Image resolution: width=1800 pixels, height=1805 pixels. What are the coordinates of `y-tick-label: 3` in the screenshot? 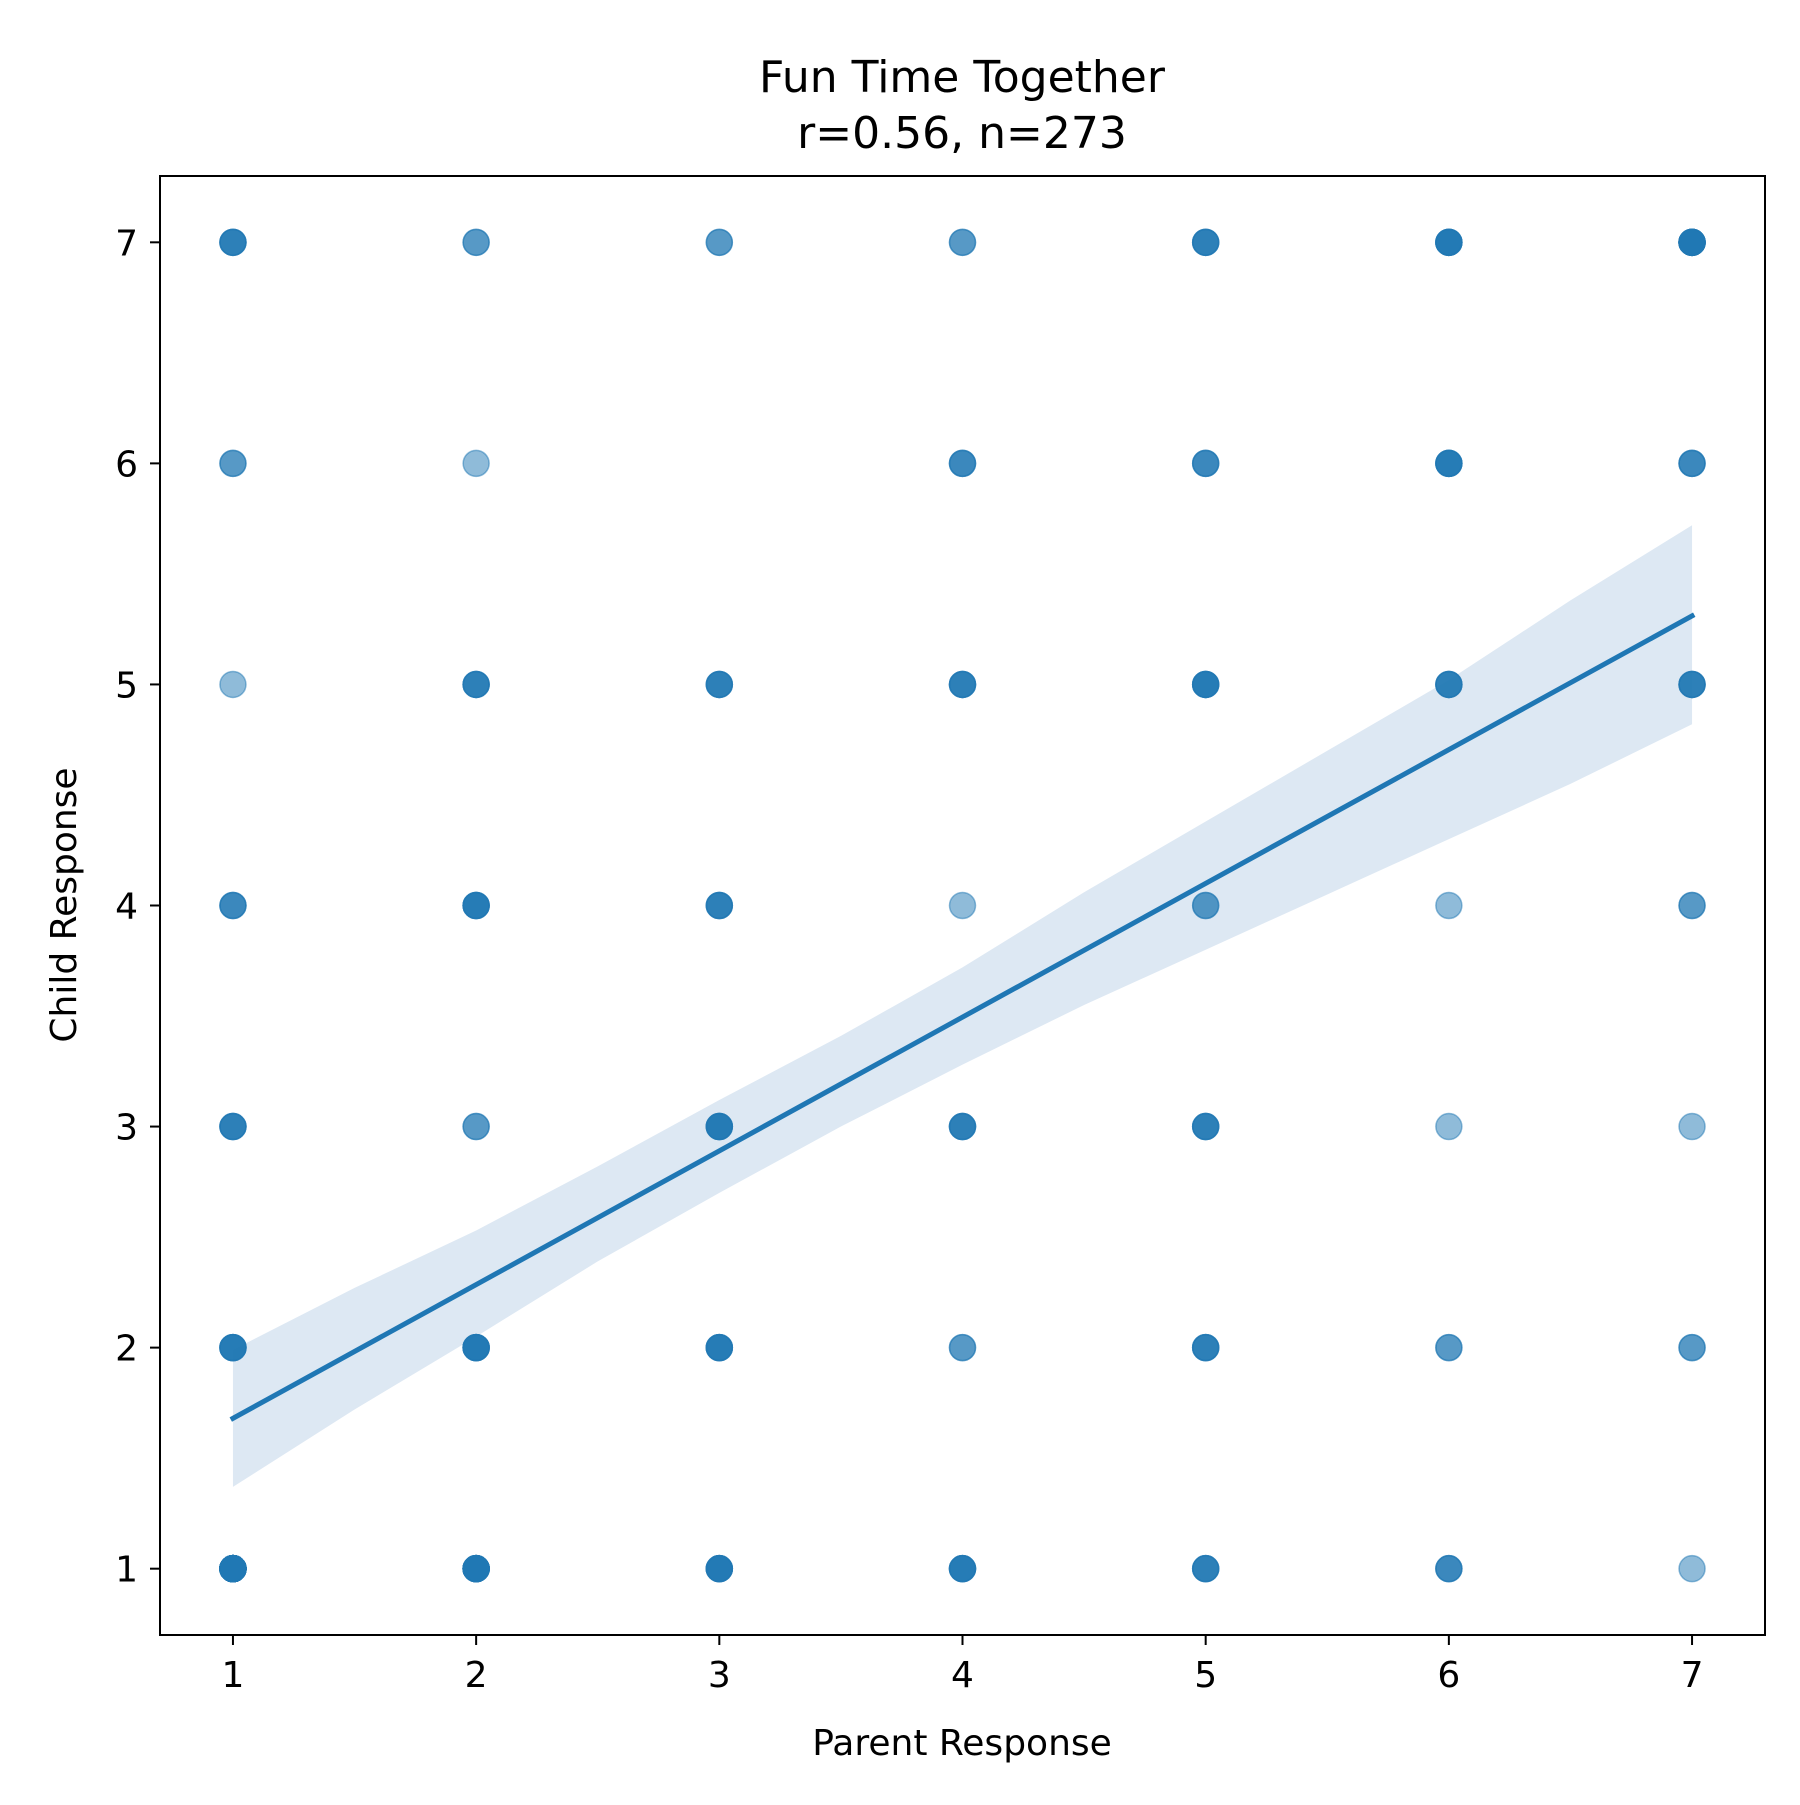 It's located at (126, 1128).